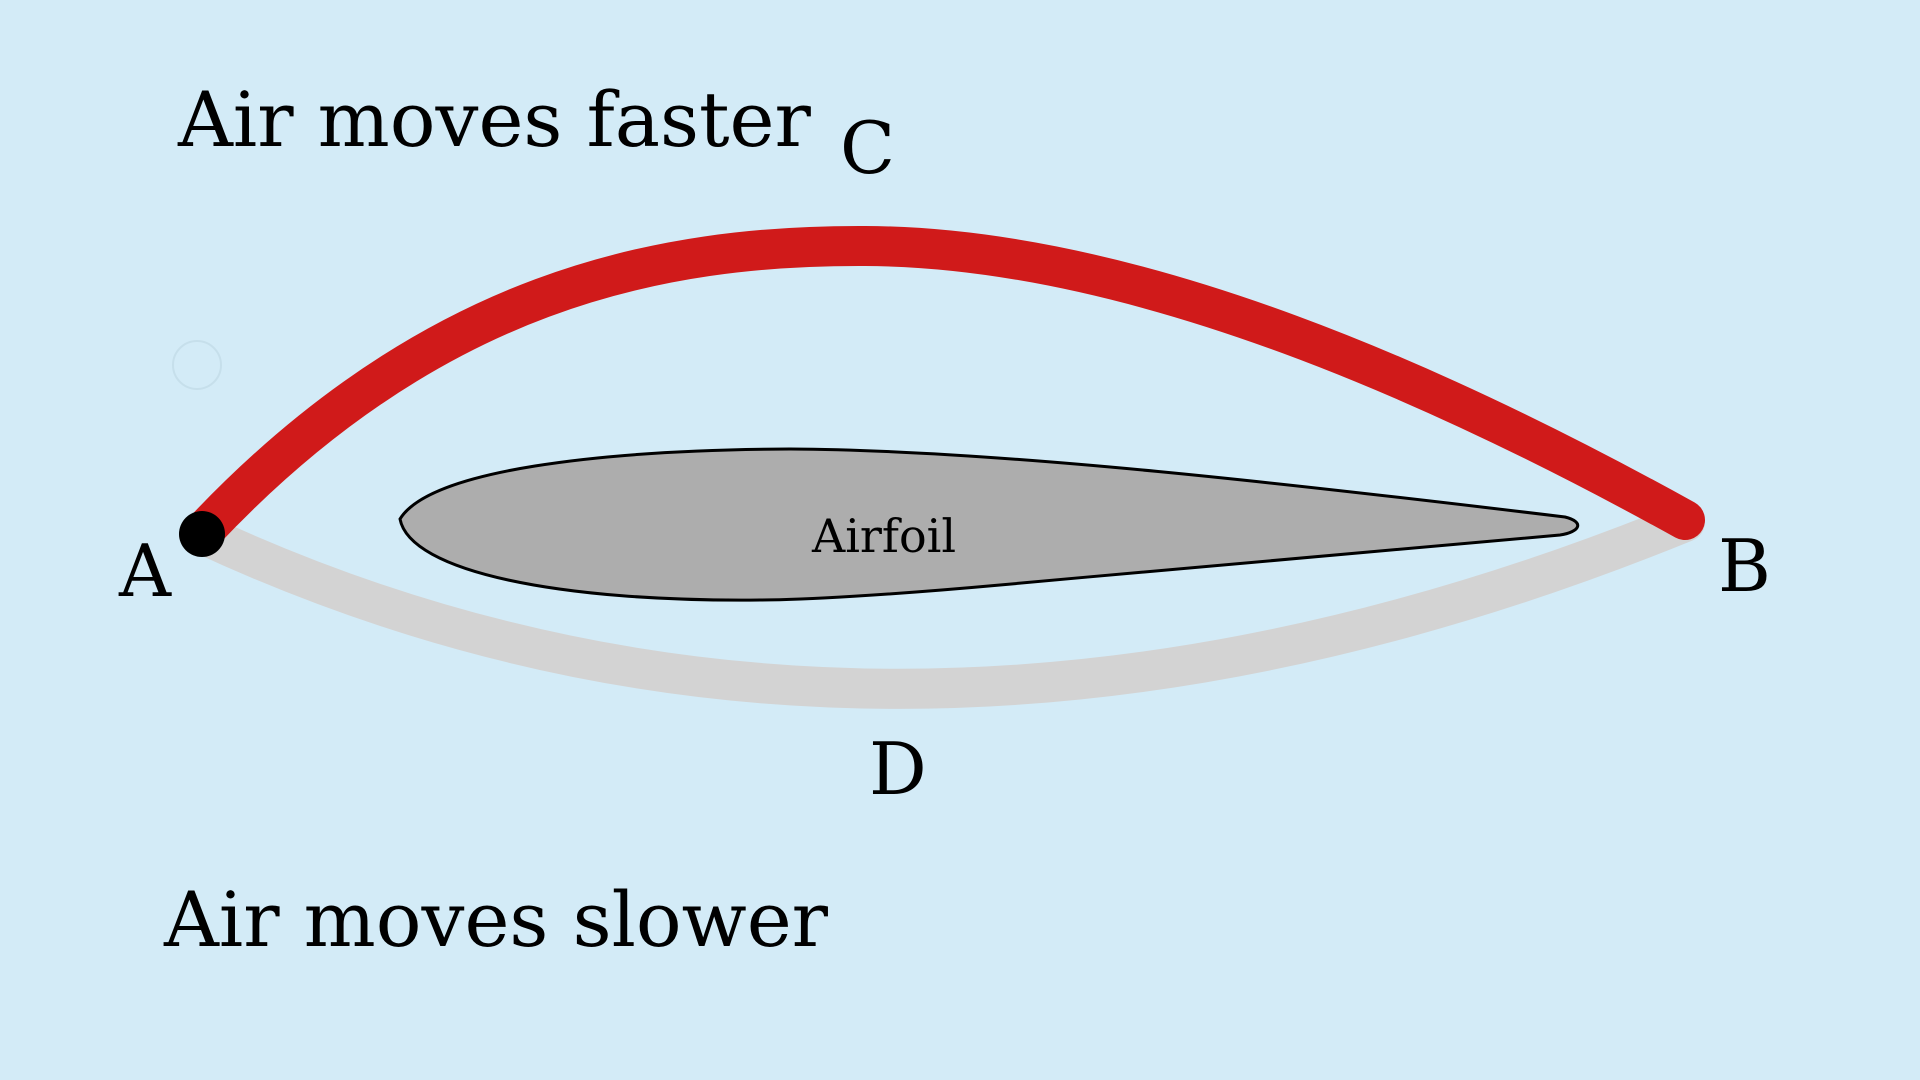  Describe the element at coordinates (202, 534) in the screenshot. I see `start-dot` at that location.